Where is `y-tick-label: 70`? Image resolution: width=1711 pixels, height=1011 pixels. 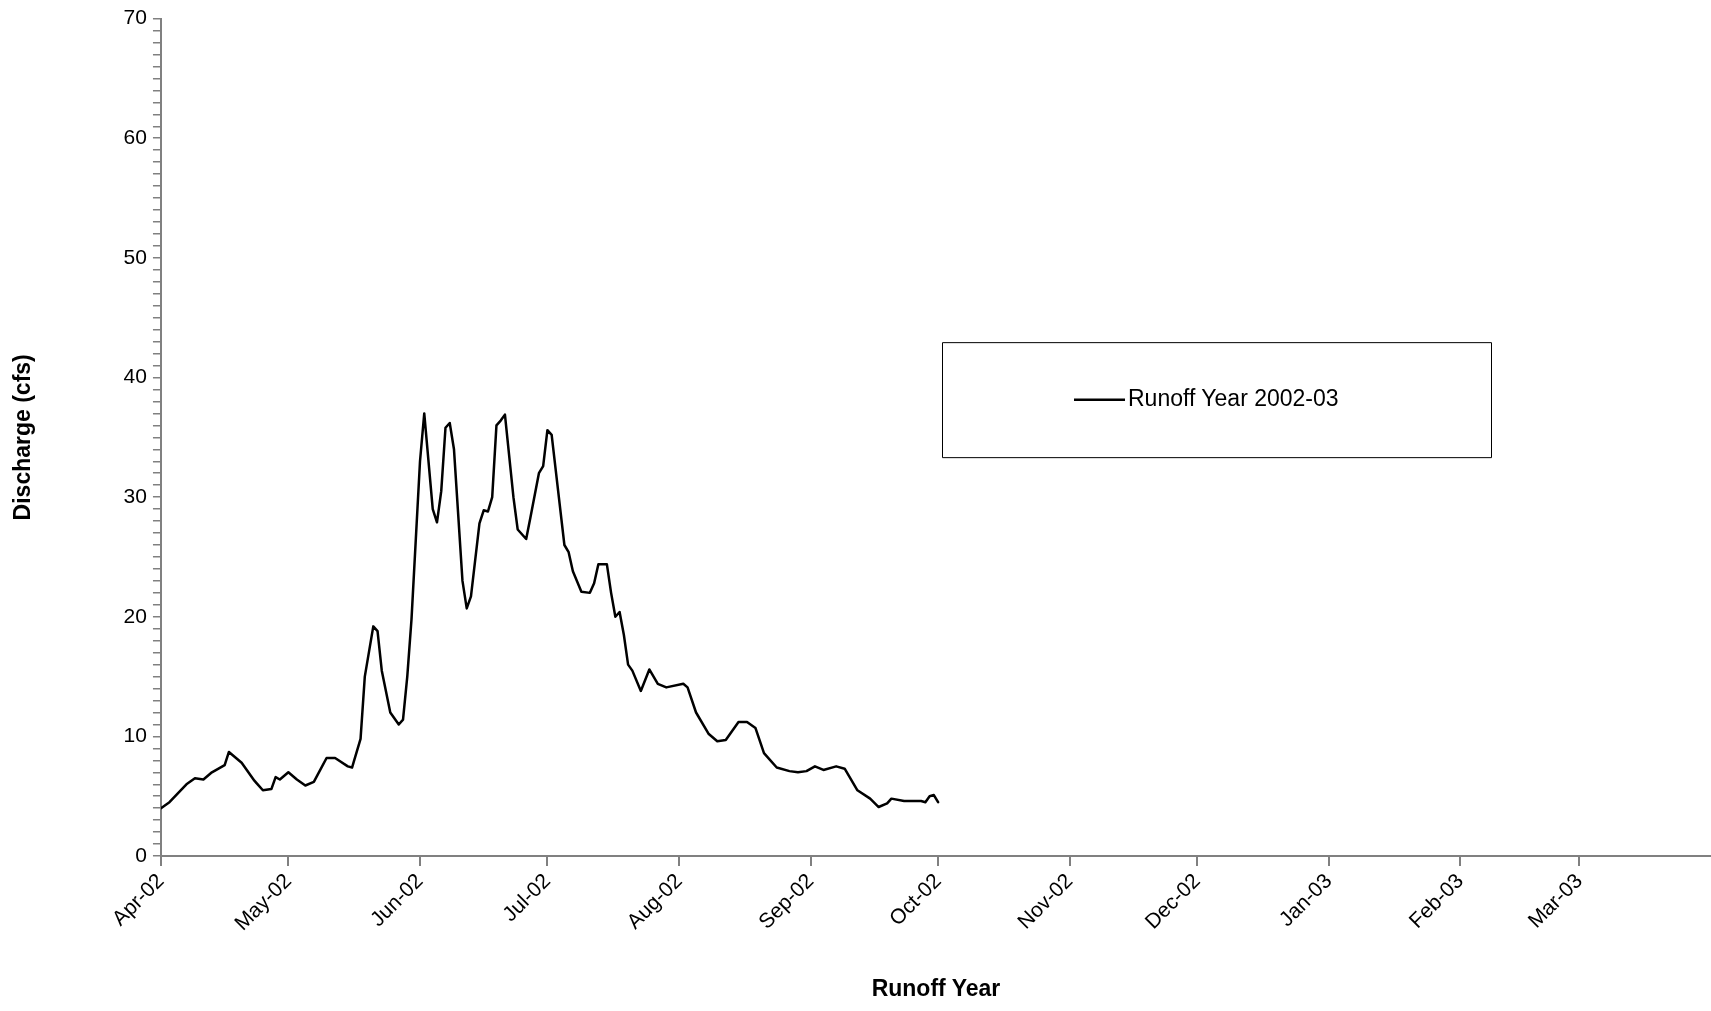
y-tick-label: 70 is located at coordinates (135, 17).